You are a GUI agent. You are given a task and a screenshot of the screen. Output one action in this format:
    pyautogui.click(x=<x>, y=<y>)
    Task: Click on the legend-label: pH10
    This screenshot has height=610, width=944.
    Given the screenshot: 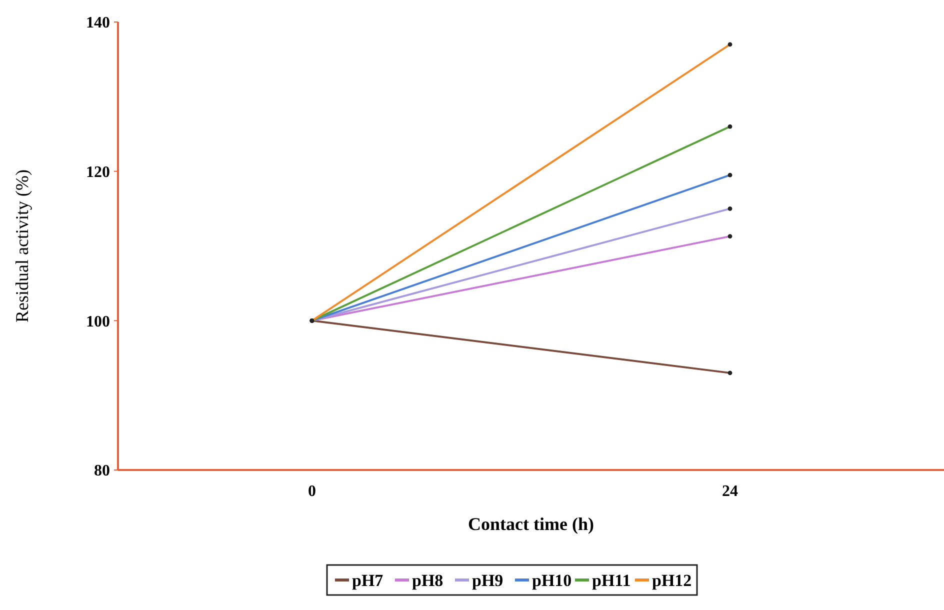 What is the action you would take?
    pyautogui.click(x=552, y=580)
    